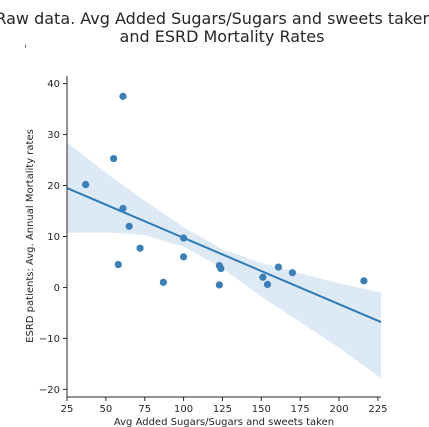 The width and height of the screenshot is (429, 427). What do you see at coordinates (57, 288) in the screenshot?
I see `y-tick-label: 0` at bounding box center [57, 288].